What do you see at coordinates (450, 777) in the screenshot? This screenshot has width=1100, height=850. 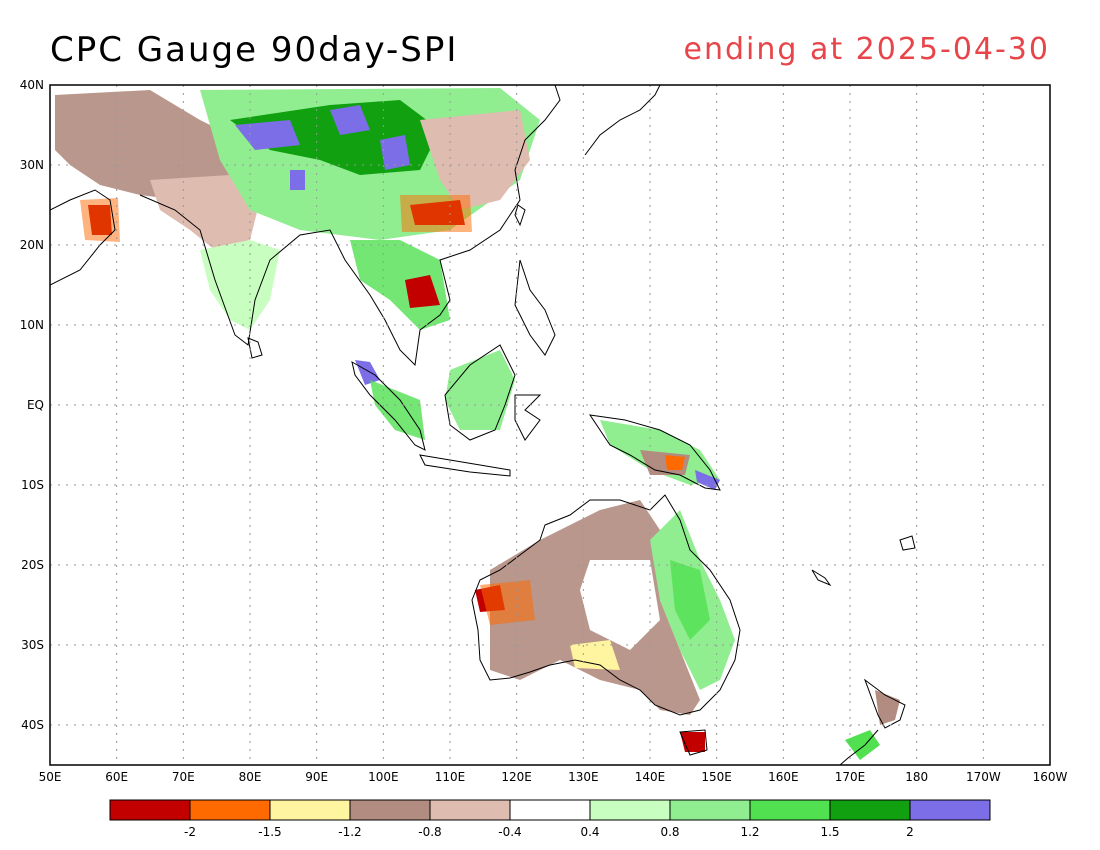 I see `lon-label: 110E` at bounding box center [450, 777].